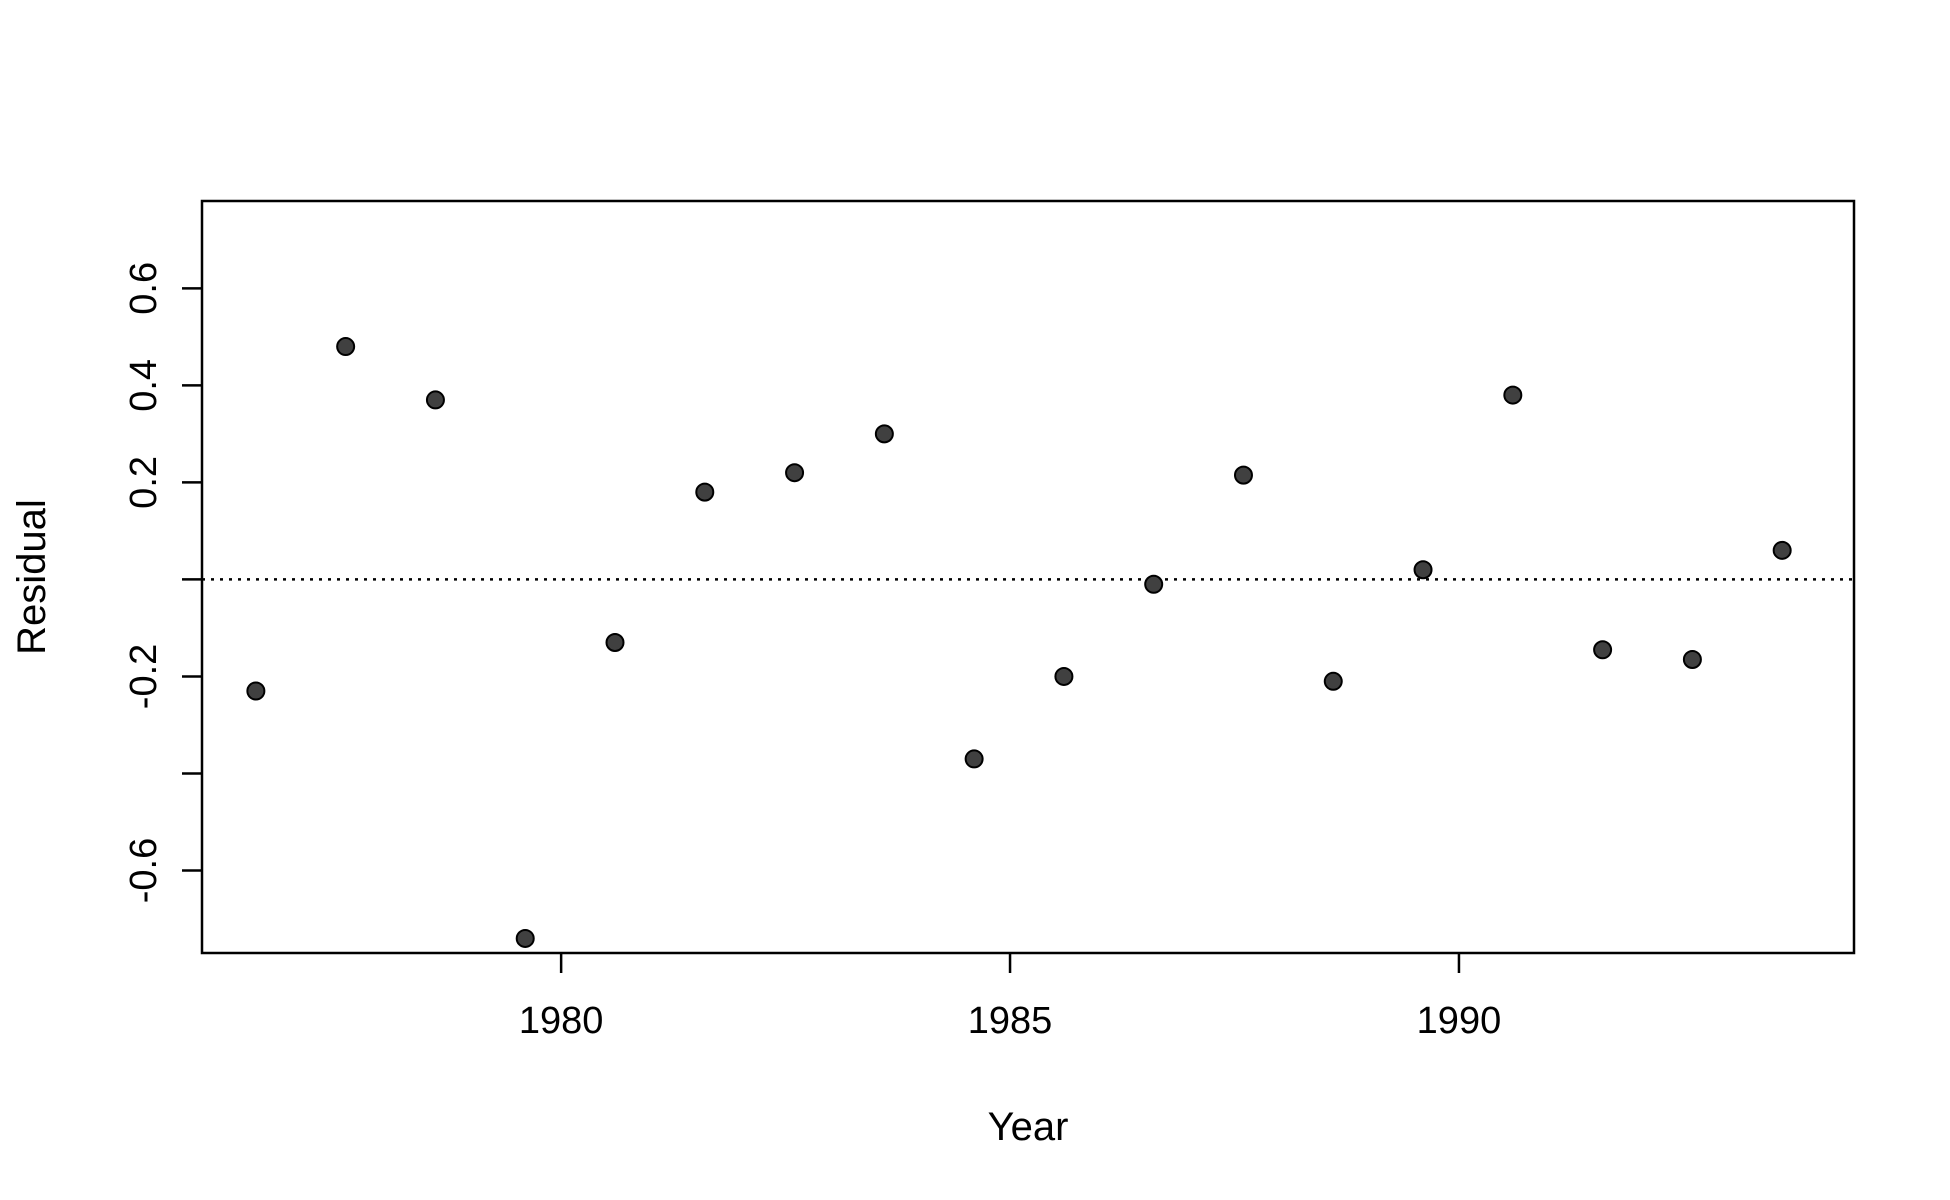  Describe the element at coordinates (144, 870) in the screenshot. I see `y-tick-label: -0.6` at that location.